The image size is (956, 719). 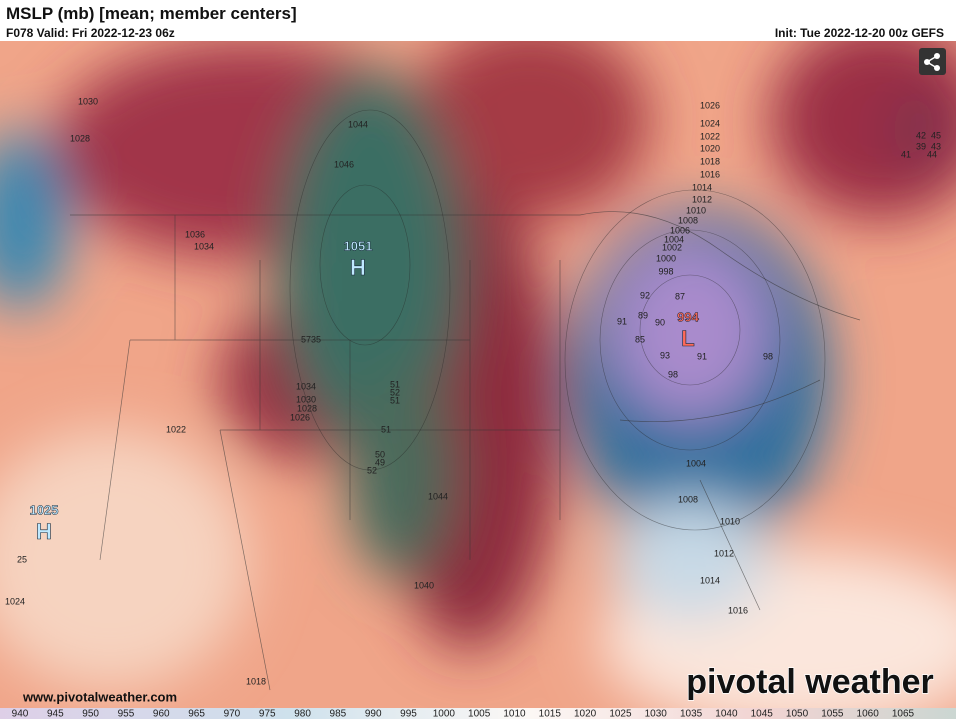 I want to click on colorbar-tick: 1015, so click(x=550, y=714).